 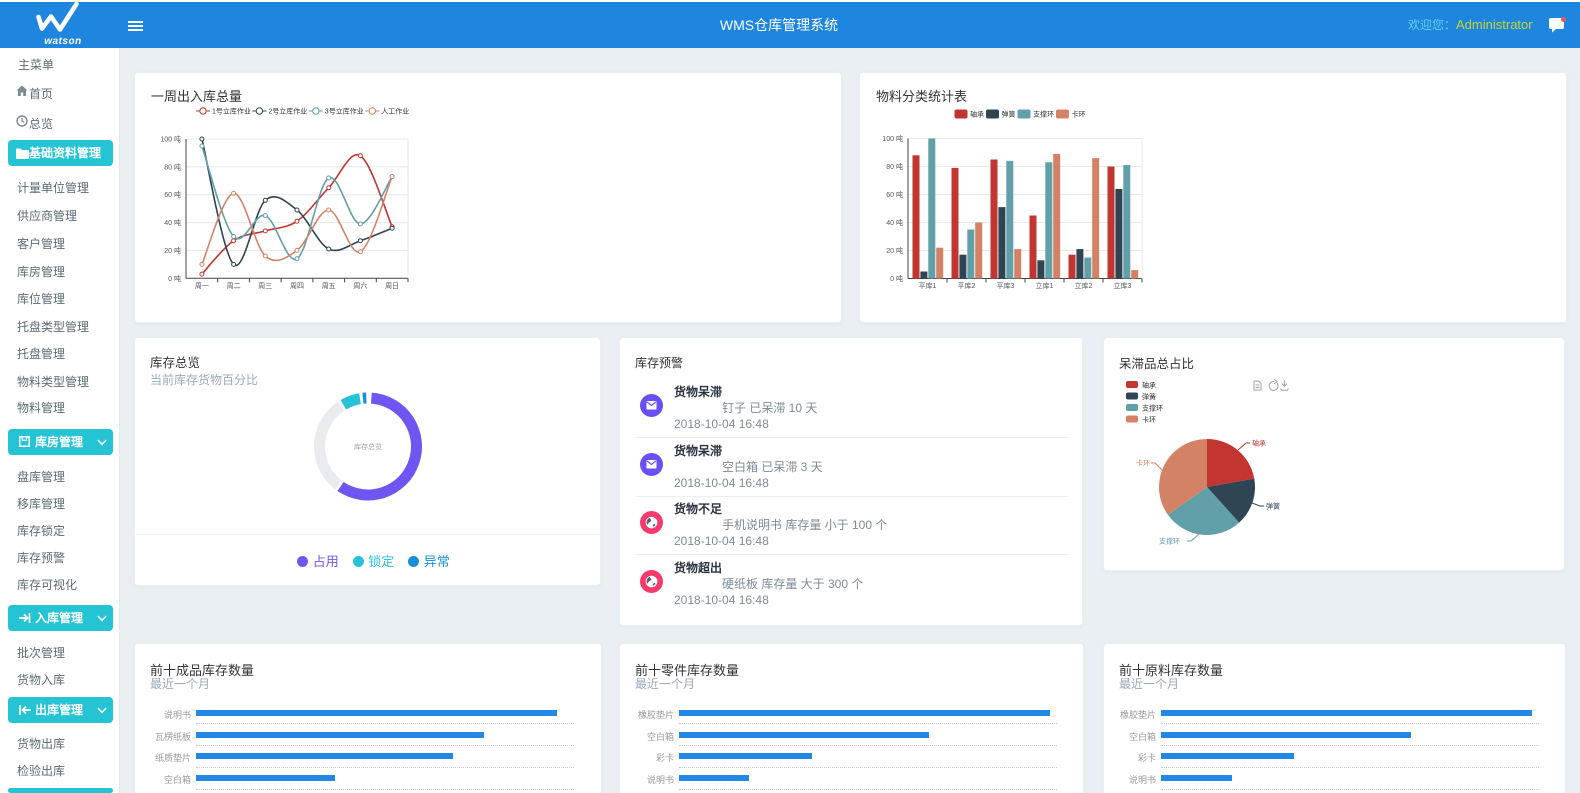 What do you see at coordinates (928, 285) in the screenshot?
I see `svg-text: 平库1` at bounding box center [928, 285].